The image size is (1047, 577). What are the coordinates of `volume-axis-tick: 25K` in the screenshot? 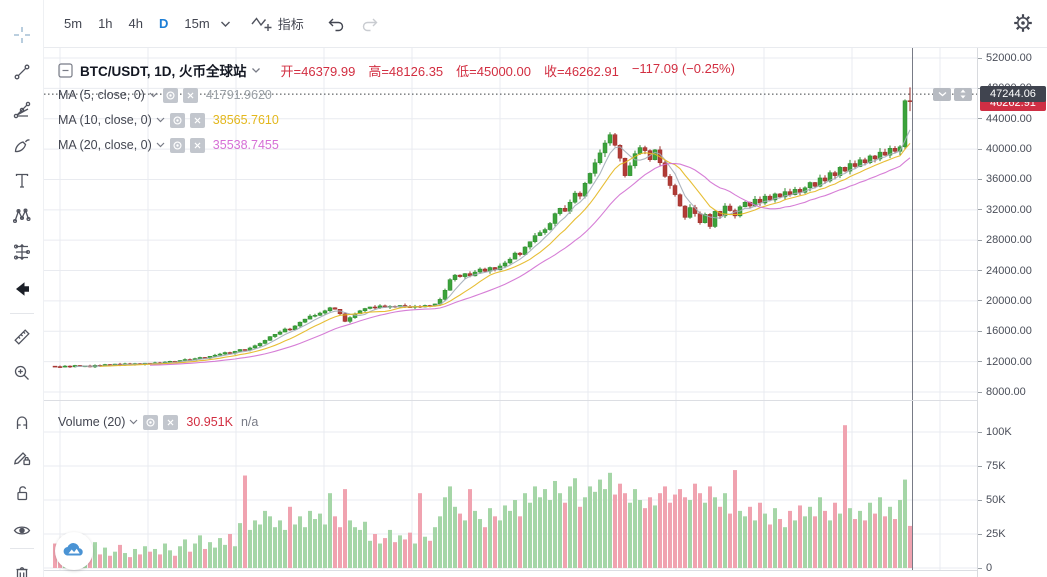 It's located at (992, 534).